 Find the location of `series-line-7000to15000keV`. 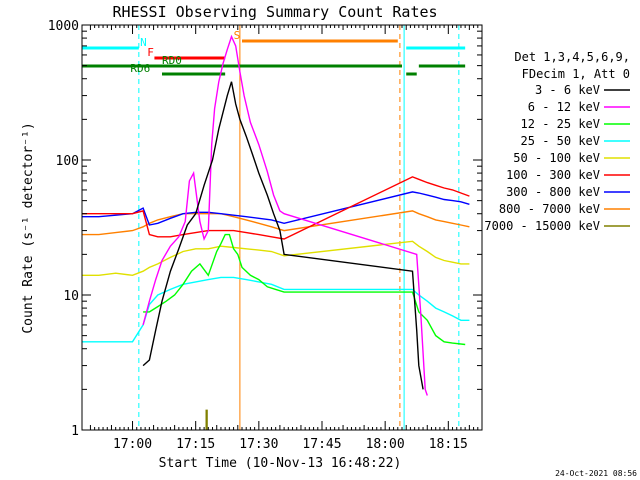

series-line-7000to15000keV is located at coordinates (206, 419).